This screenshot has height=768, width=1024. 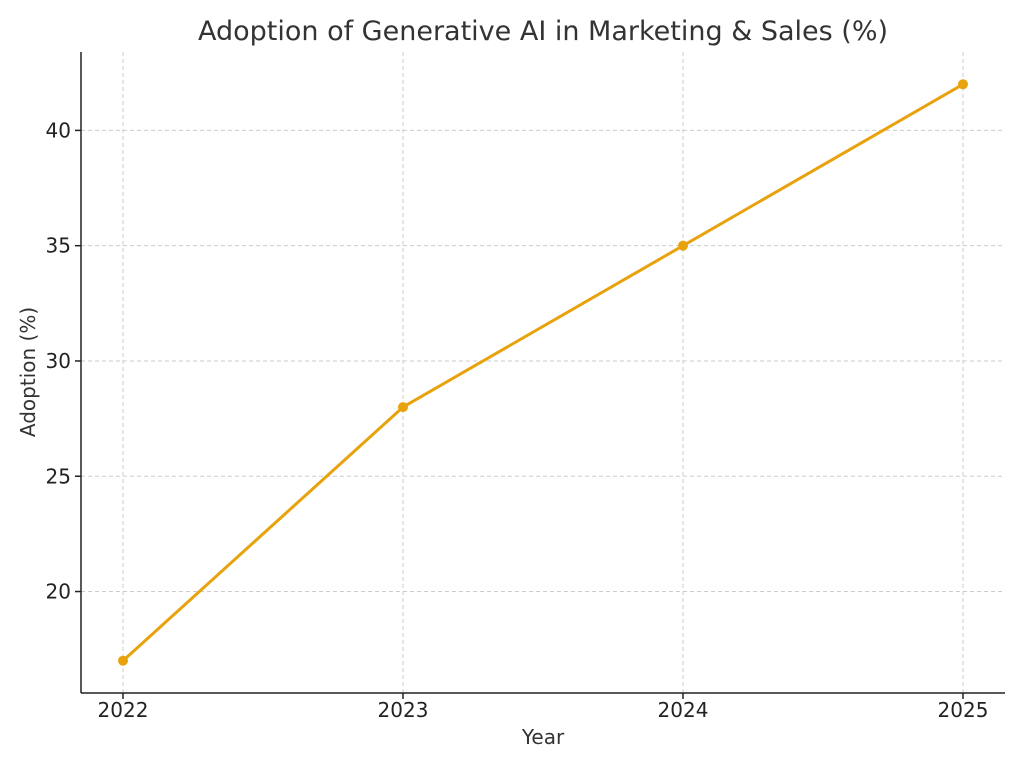 I want to click on x-tick-label: 2025, so click(x=963, y=710).